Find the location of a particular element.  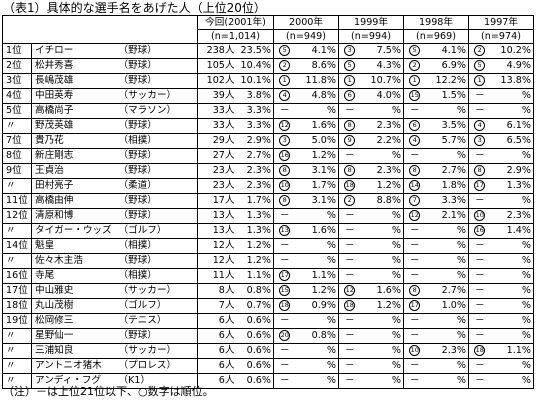

rank-cell: 12位 is located at coordinates (17, 216).